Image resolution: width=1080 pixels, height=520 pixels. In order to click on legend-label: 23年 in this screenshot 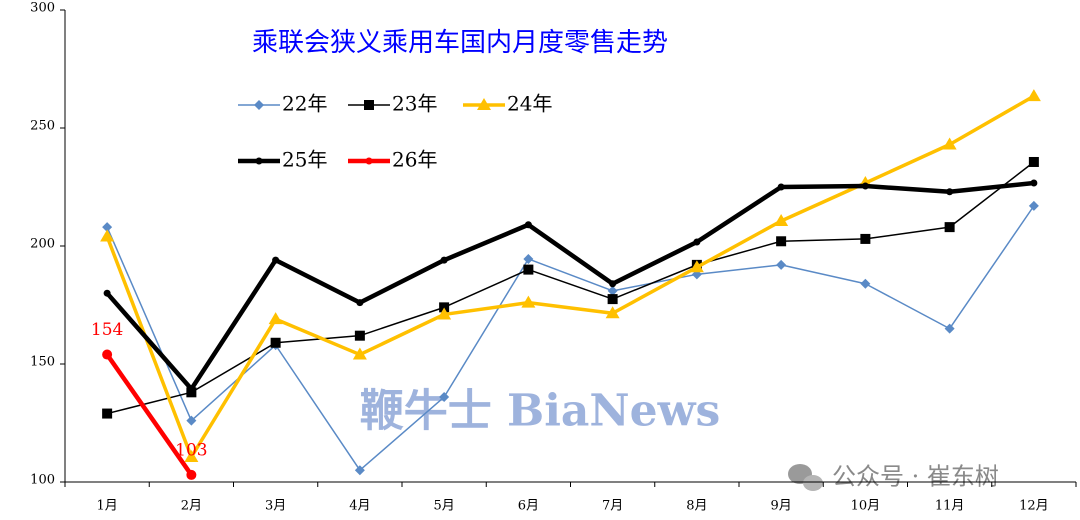, I will do `click(414, 104)`.